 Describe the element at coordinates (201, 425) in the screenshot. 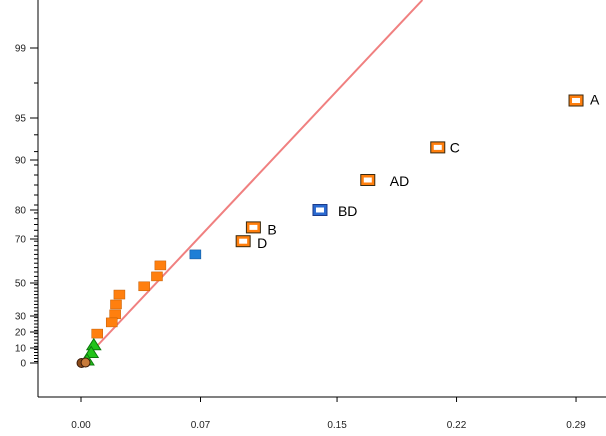

I see `x-tick-label: 0.07` at that location.